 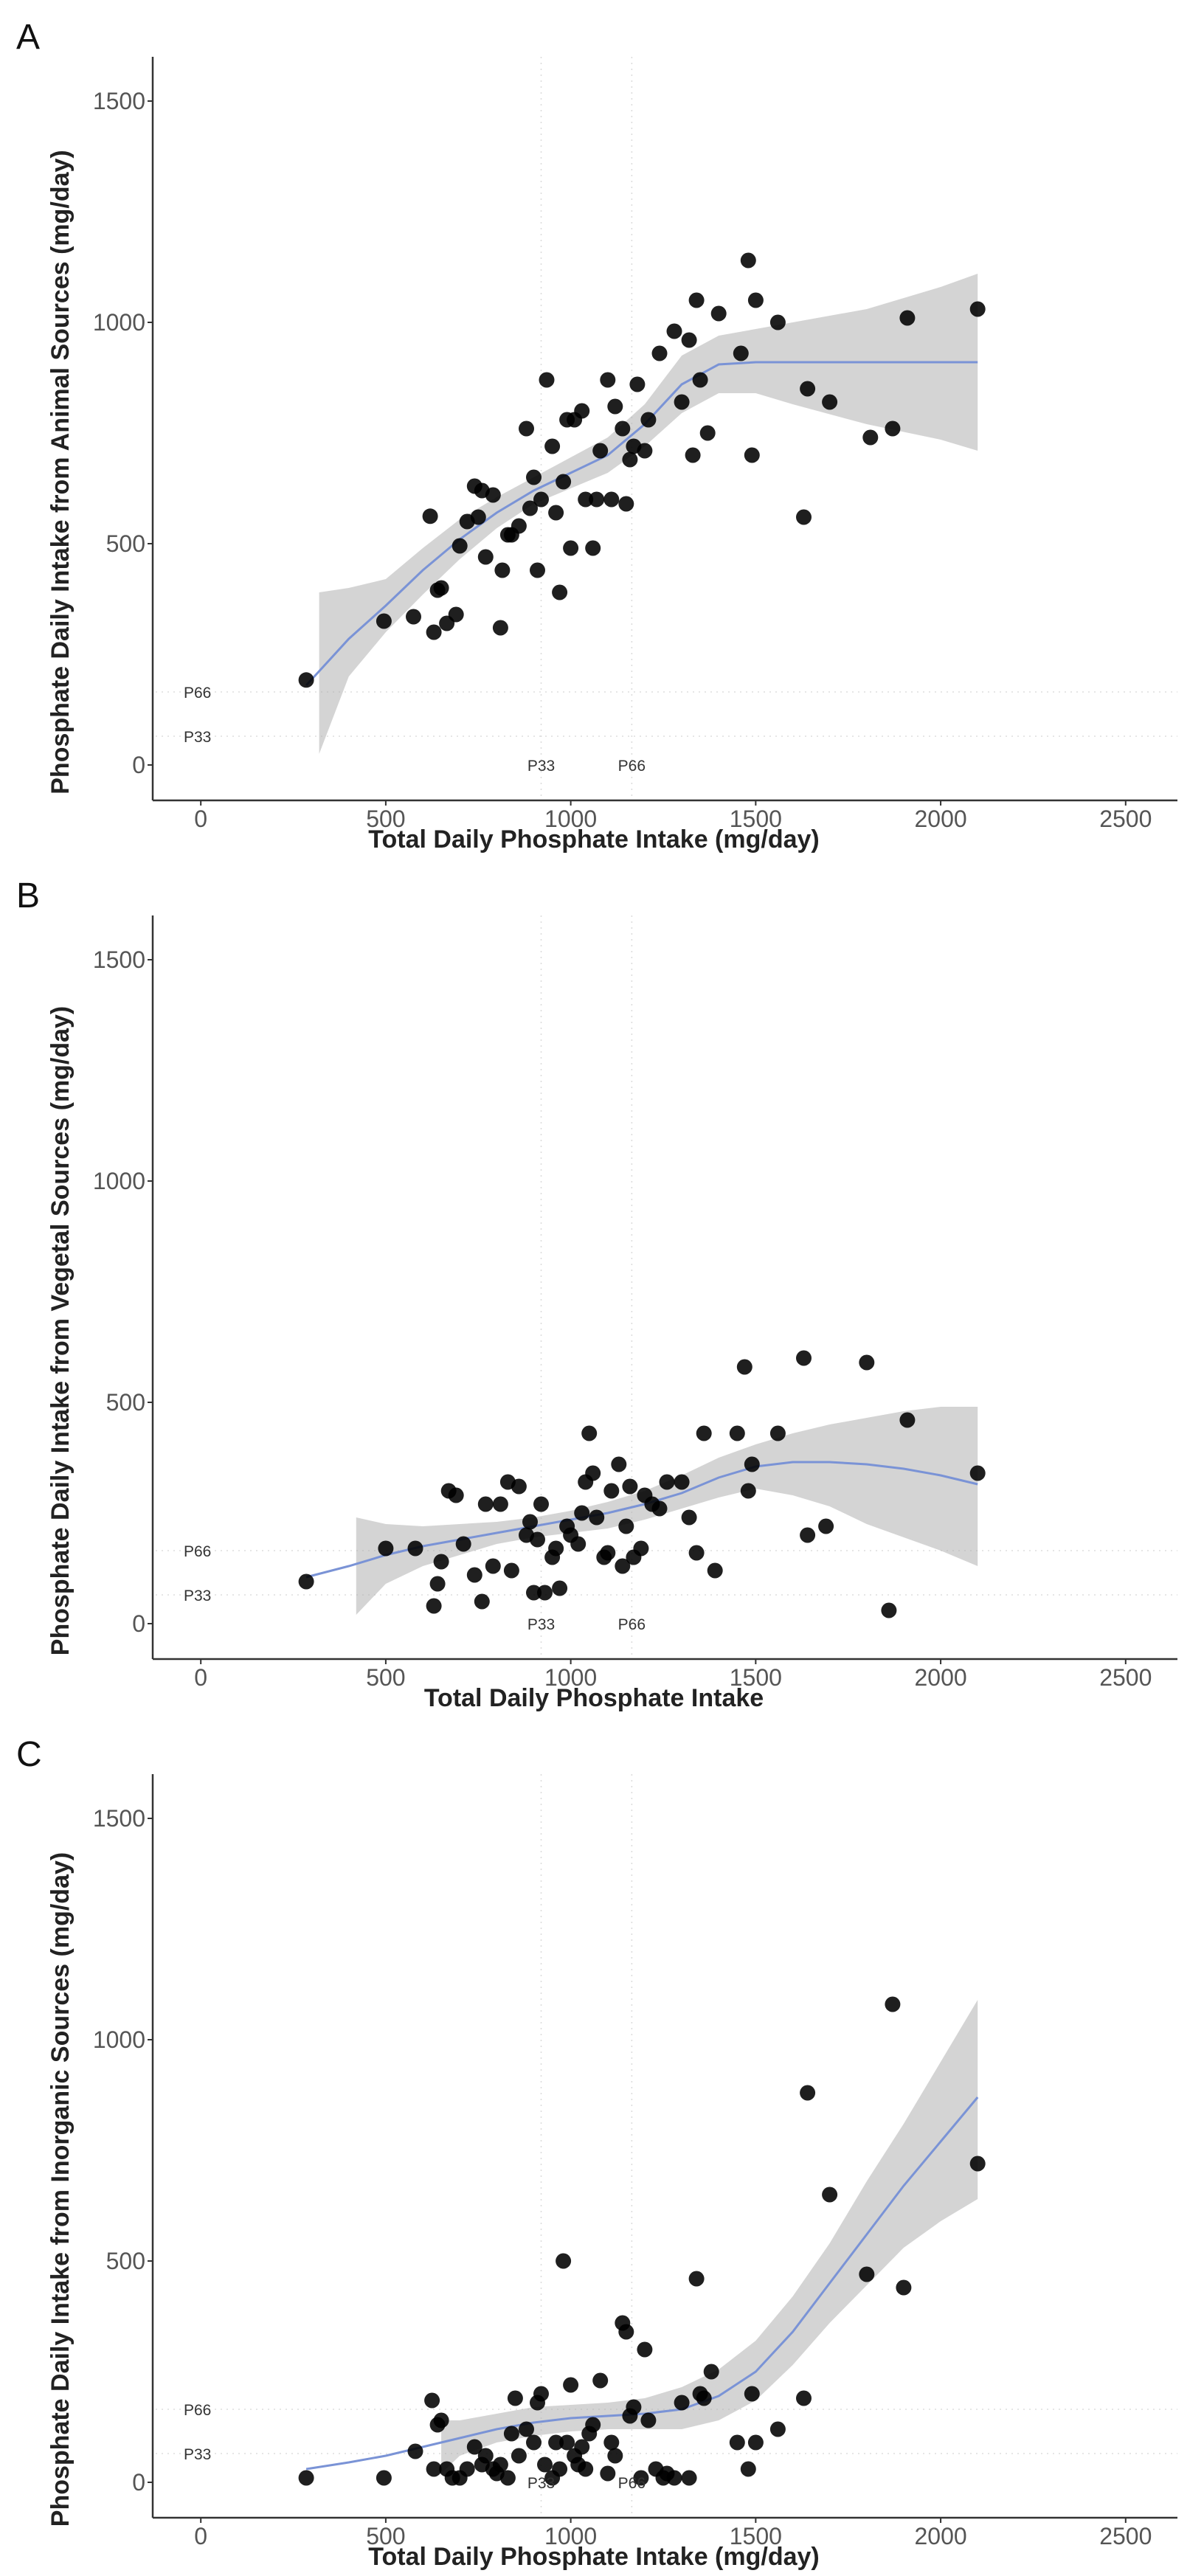 I want to click on x-axis-title-a: Total Daily Phosphate Intake (mg/day), so click(x=594, y=839).